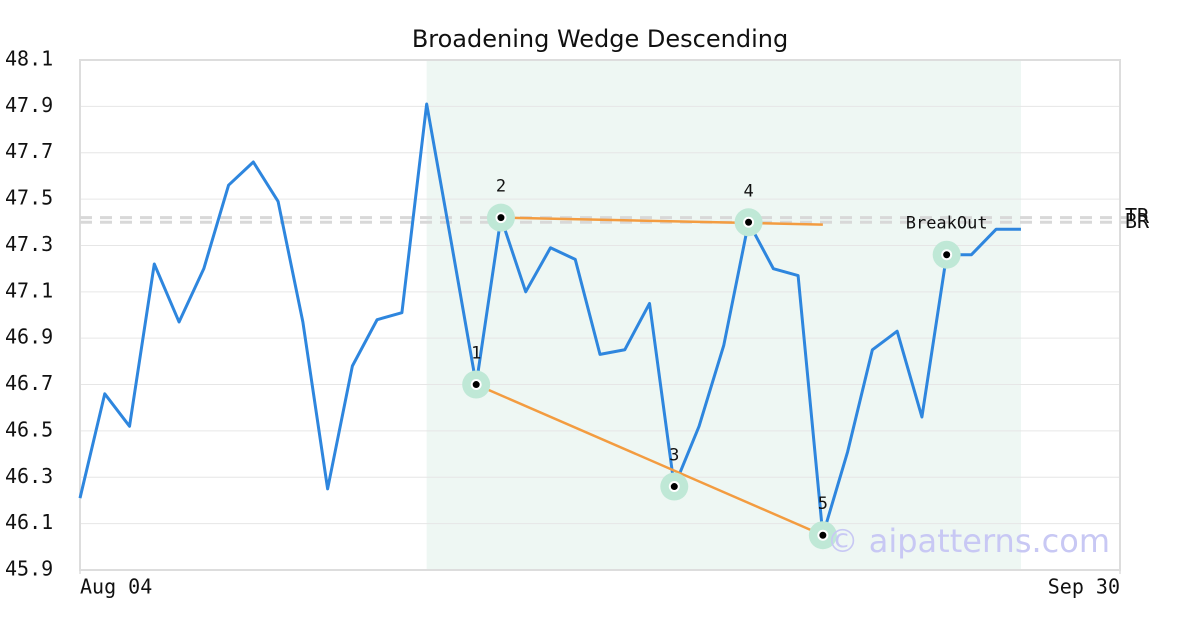  I want to click on pattern-label: 2, so click(501, 187).